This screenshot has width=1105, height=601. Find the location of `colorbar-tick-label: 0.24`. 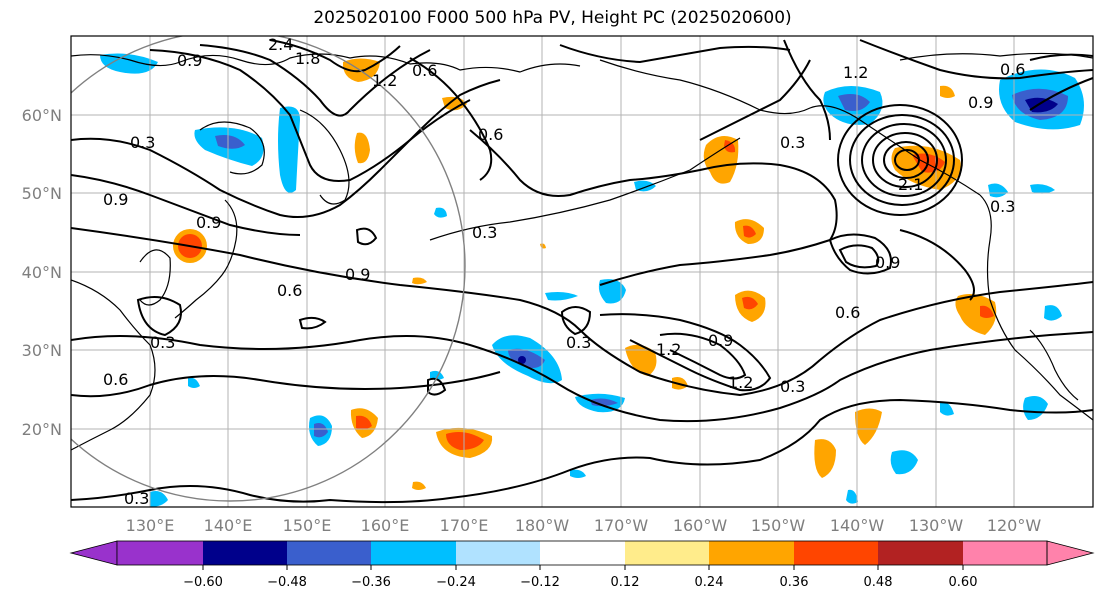

colorbar-tick-label: 0.24 is located at coordinates (709, 582).